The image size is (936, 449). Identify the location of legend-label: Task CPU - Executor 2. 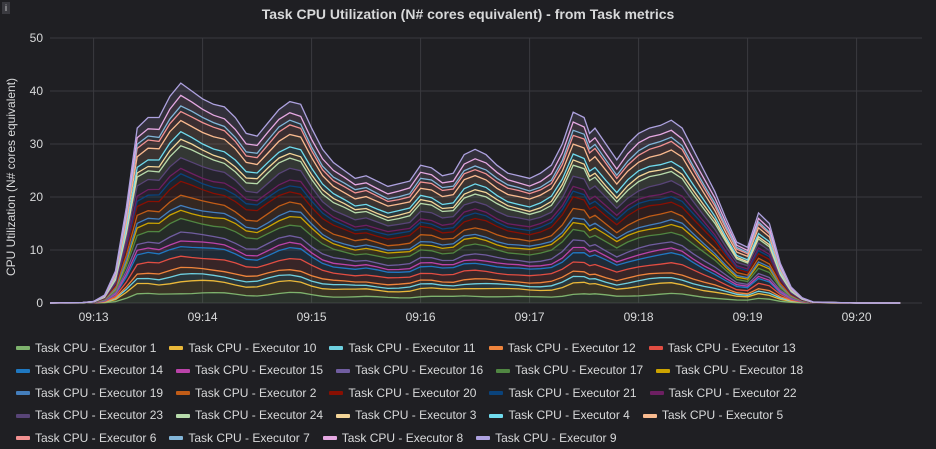
(256, 392).